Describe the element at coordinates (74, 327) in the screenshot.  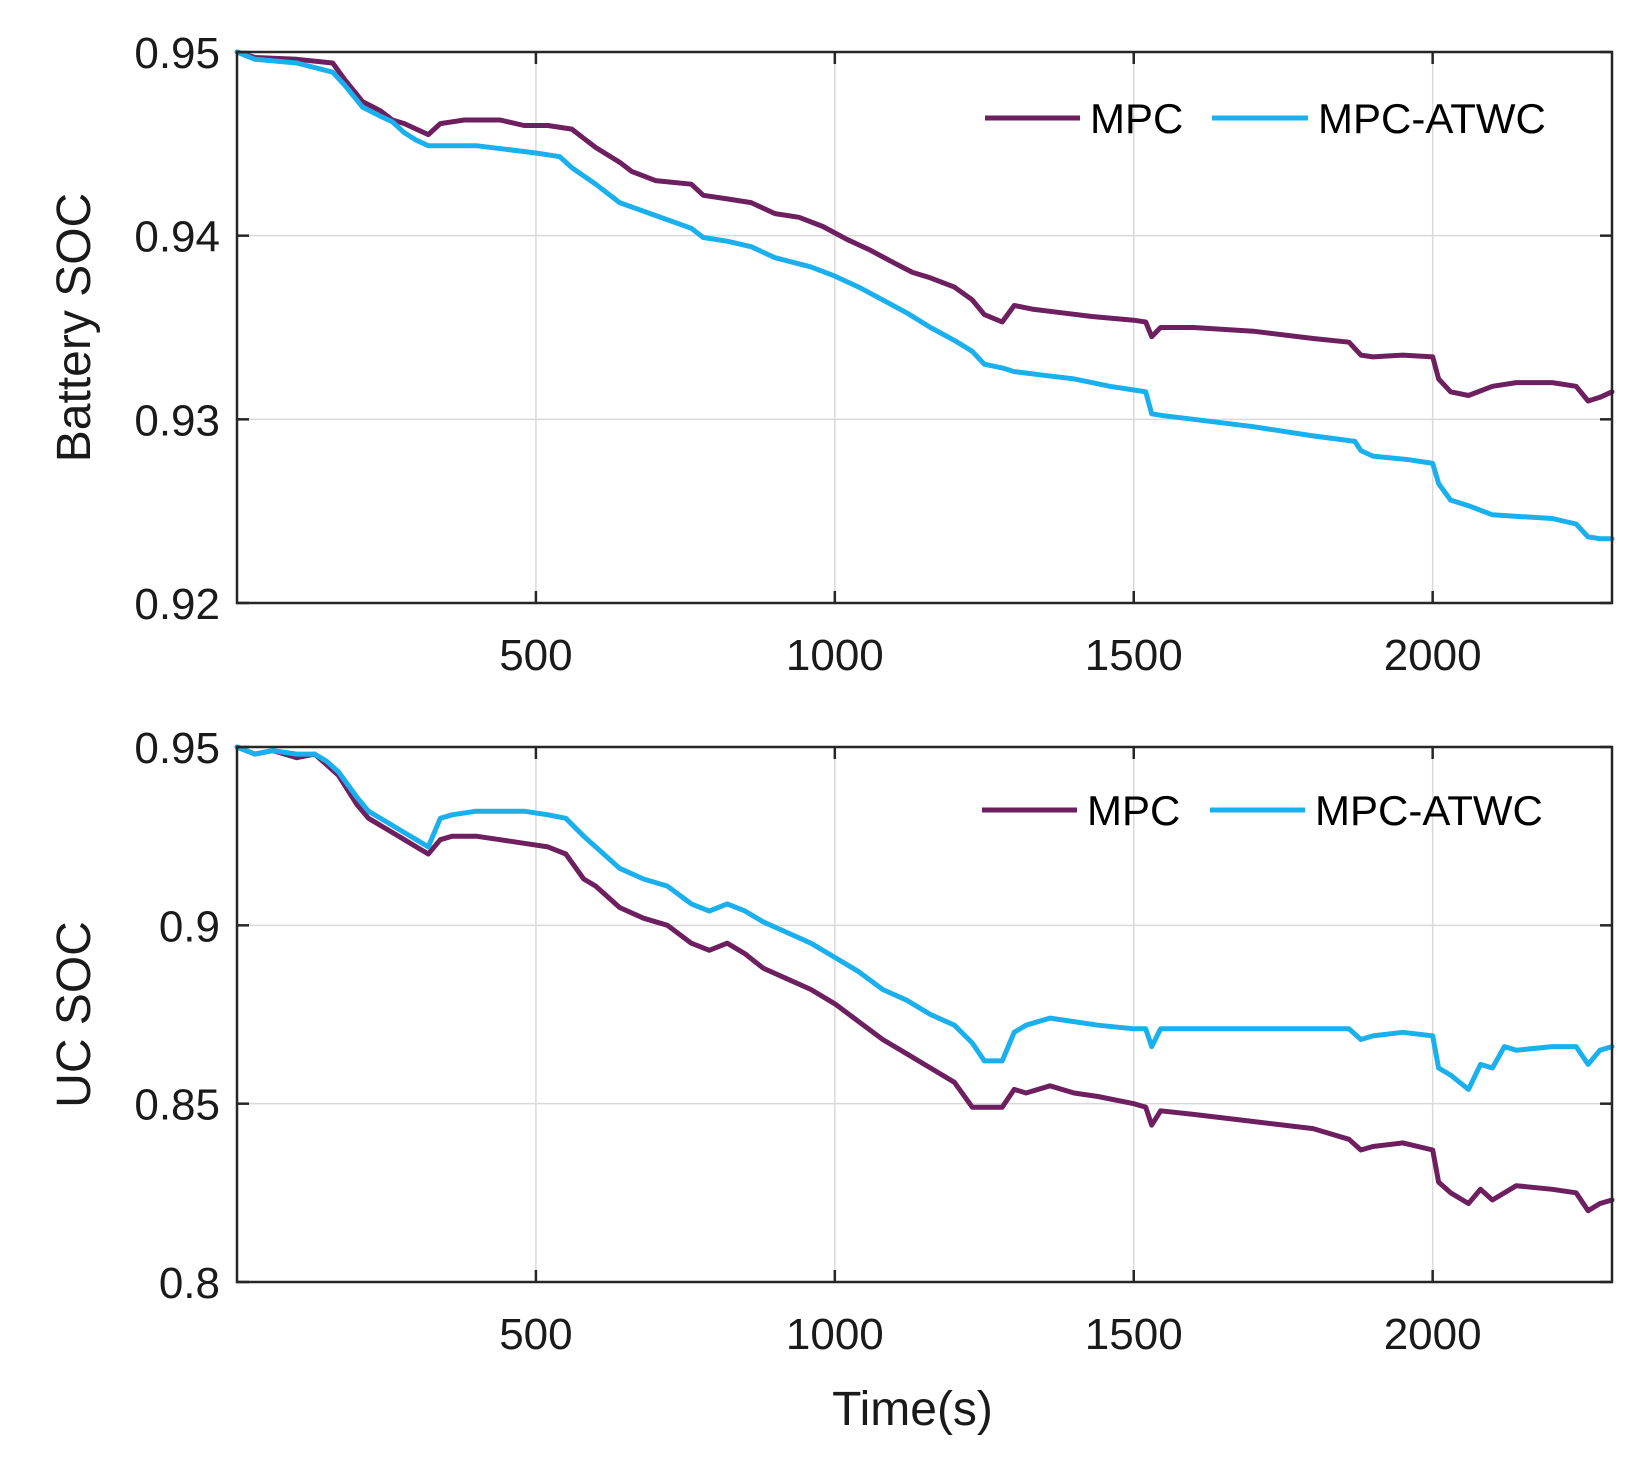
I see `y-axis-label: Battery SOC` at that location.